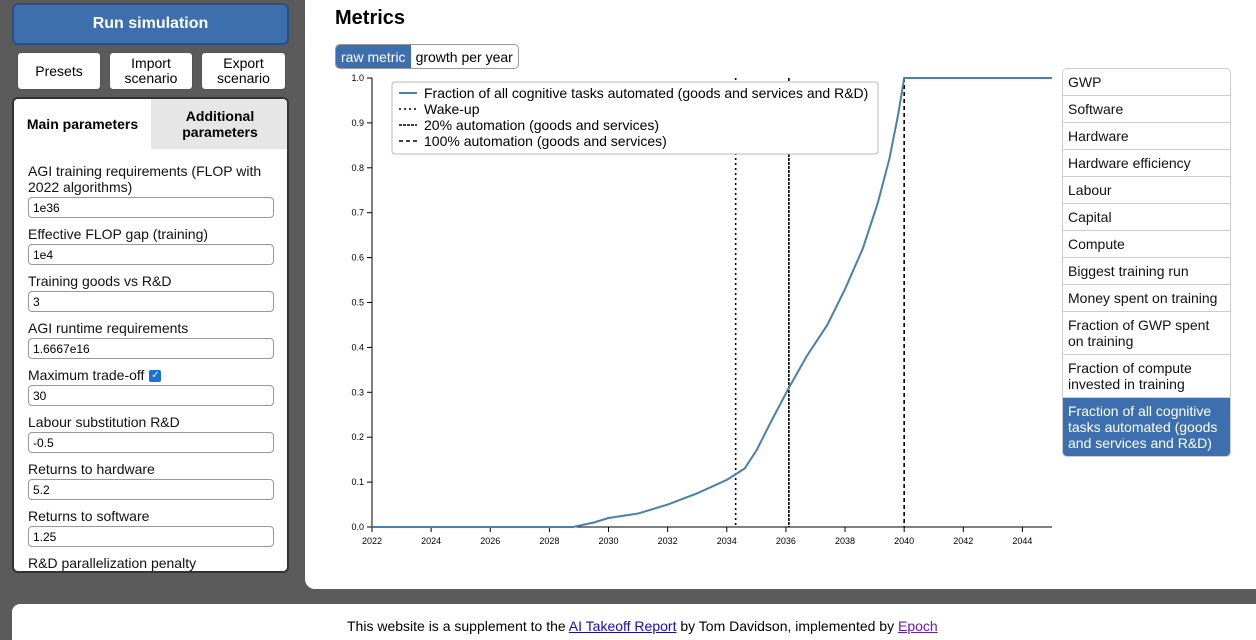  What do you see at coordinates (357, 258) in the screenshot?
I see `y-tick-label: 0.6` at bounding box center [357, 258].